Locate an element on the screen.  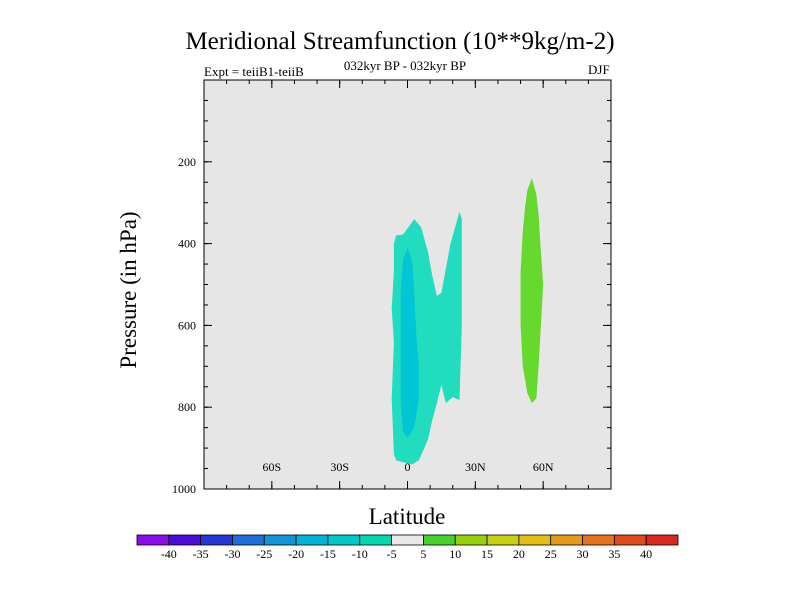
colorbar-label: 10 is located at coordinates (455, 554).